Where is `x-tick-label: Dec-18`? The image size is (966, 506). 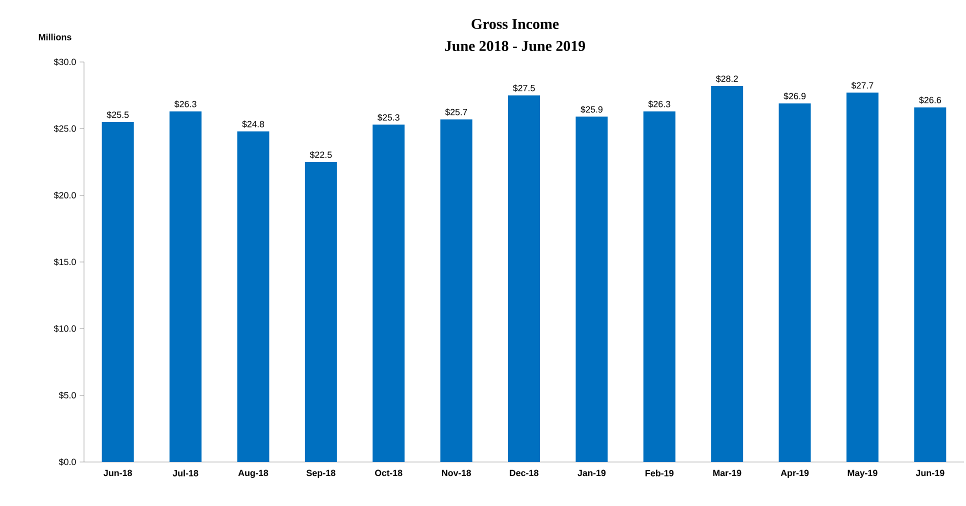 x-tick-label: Dec-18 is located at coordinates (524, 473).